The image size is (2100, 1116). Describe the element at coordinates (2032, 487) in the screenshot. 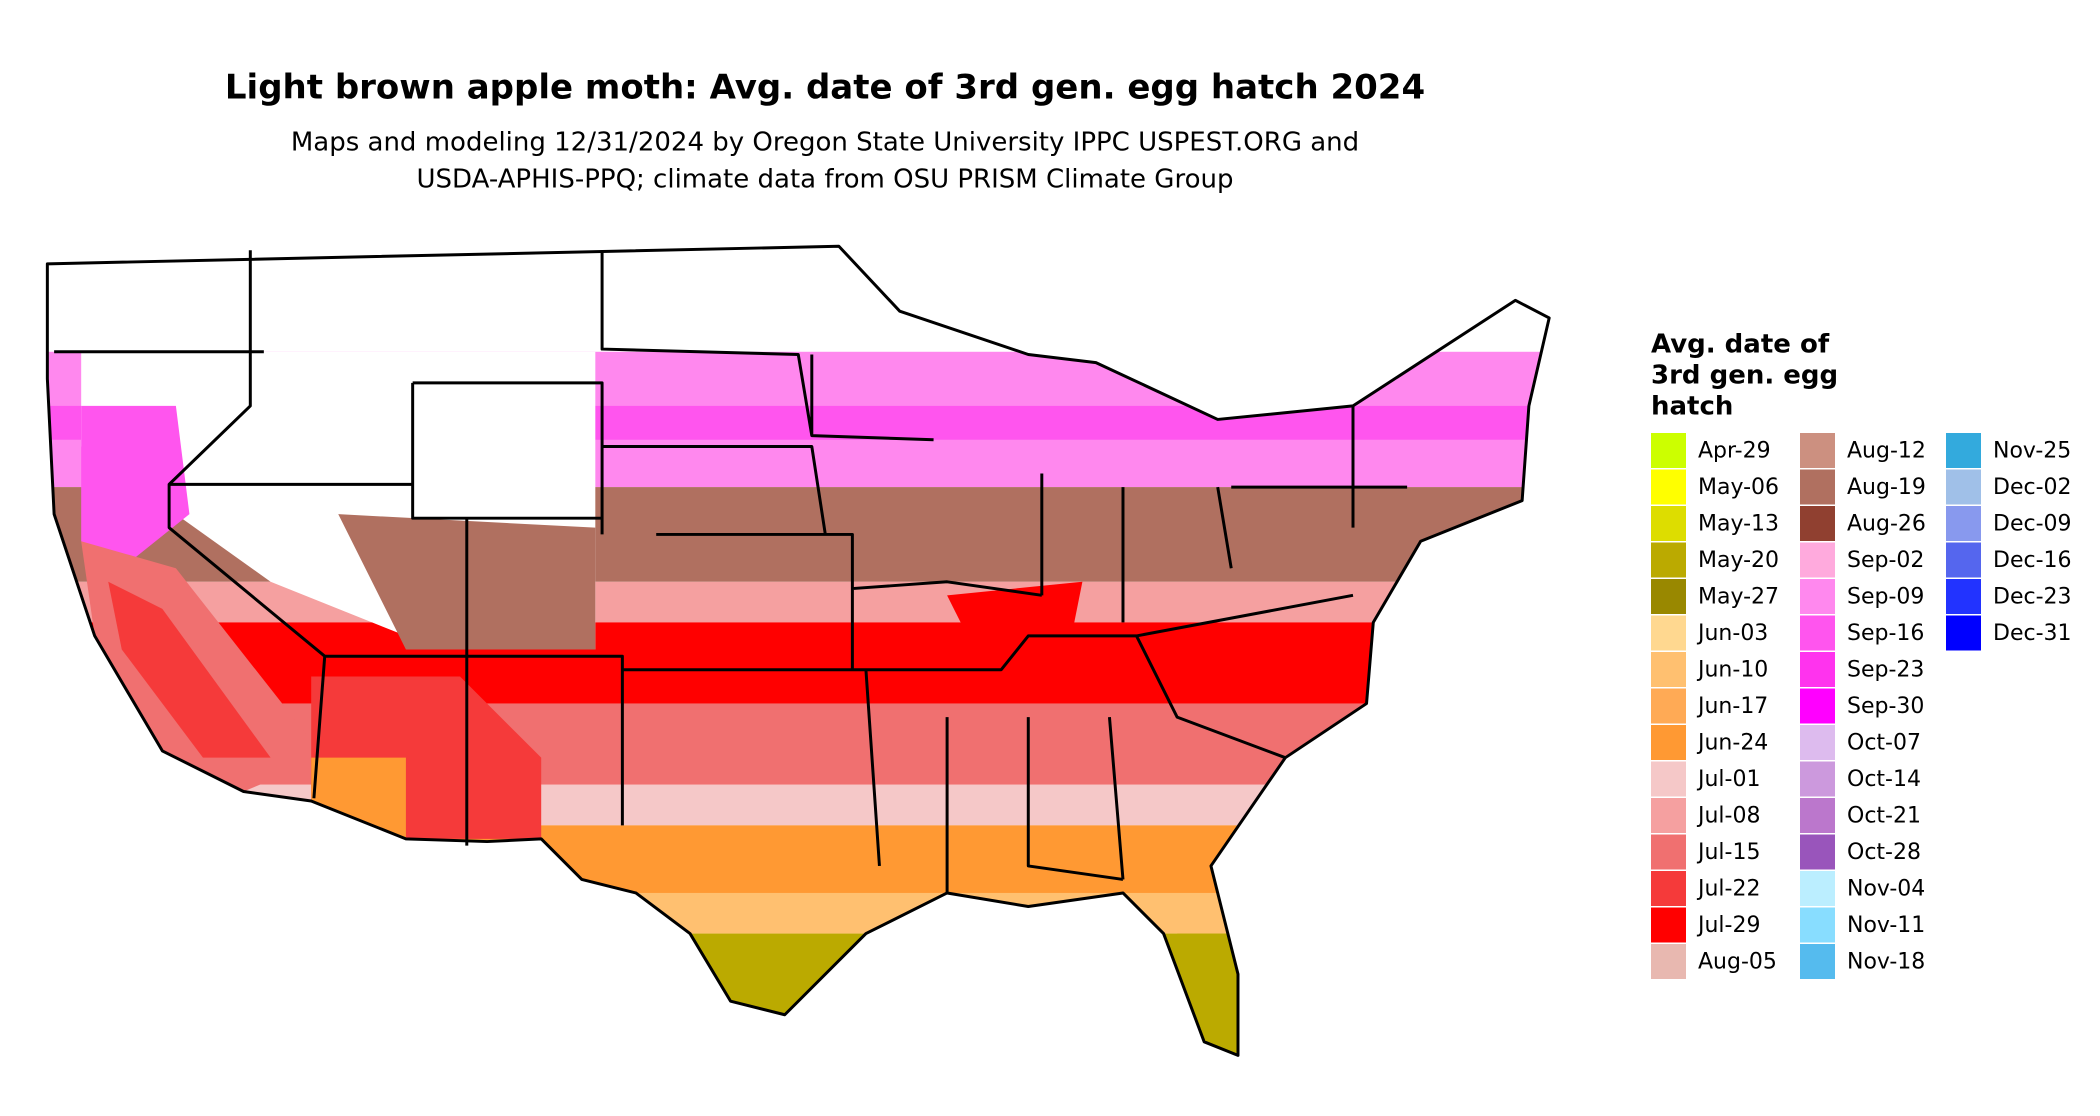

I see `legend-label: Dec-02` at that location.